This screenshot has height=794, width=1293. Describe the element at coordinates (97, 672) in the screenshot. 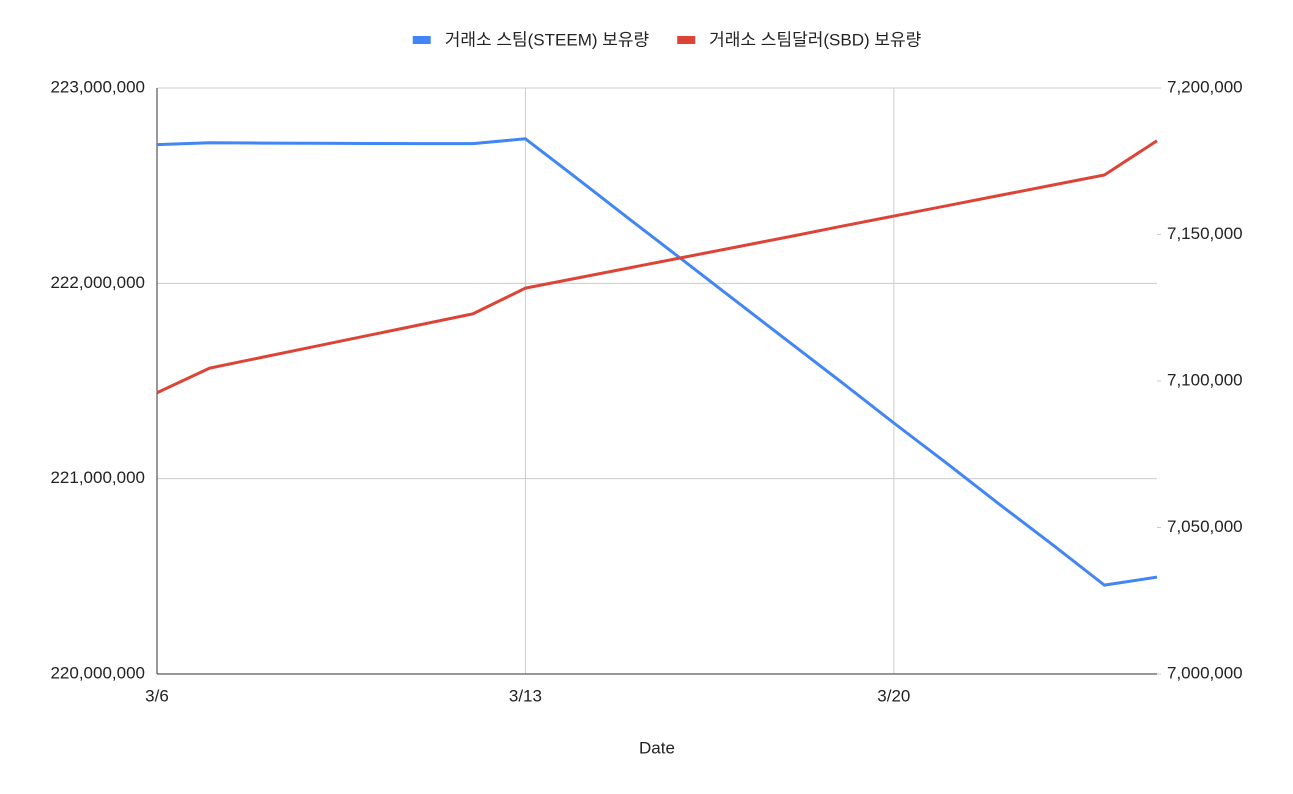

I see `y-tick-label: 220,000,000` at that location.